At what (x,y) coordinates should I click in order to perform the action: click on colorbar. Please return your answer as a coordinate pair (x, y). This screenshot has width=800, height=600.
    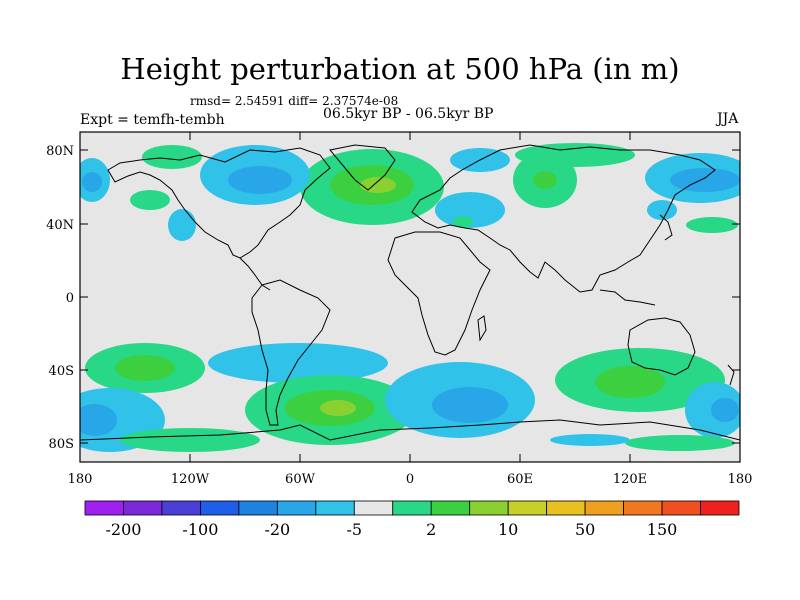
    Looking at the image, I should click on (412, 508).